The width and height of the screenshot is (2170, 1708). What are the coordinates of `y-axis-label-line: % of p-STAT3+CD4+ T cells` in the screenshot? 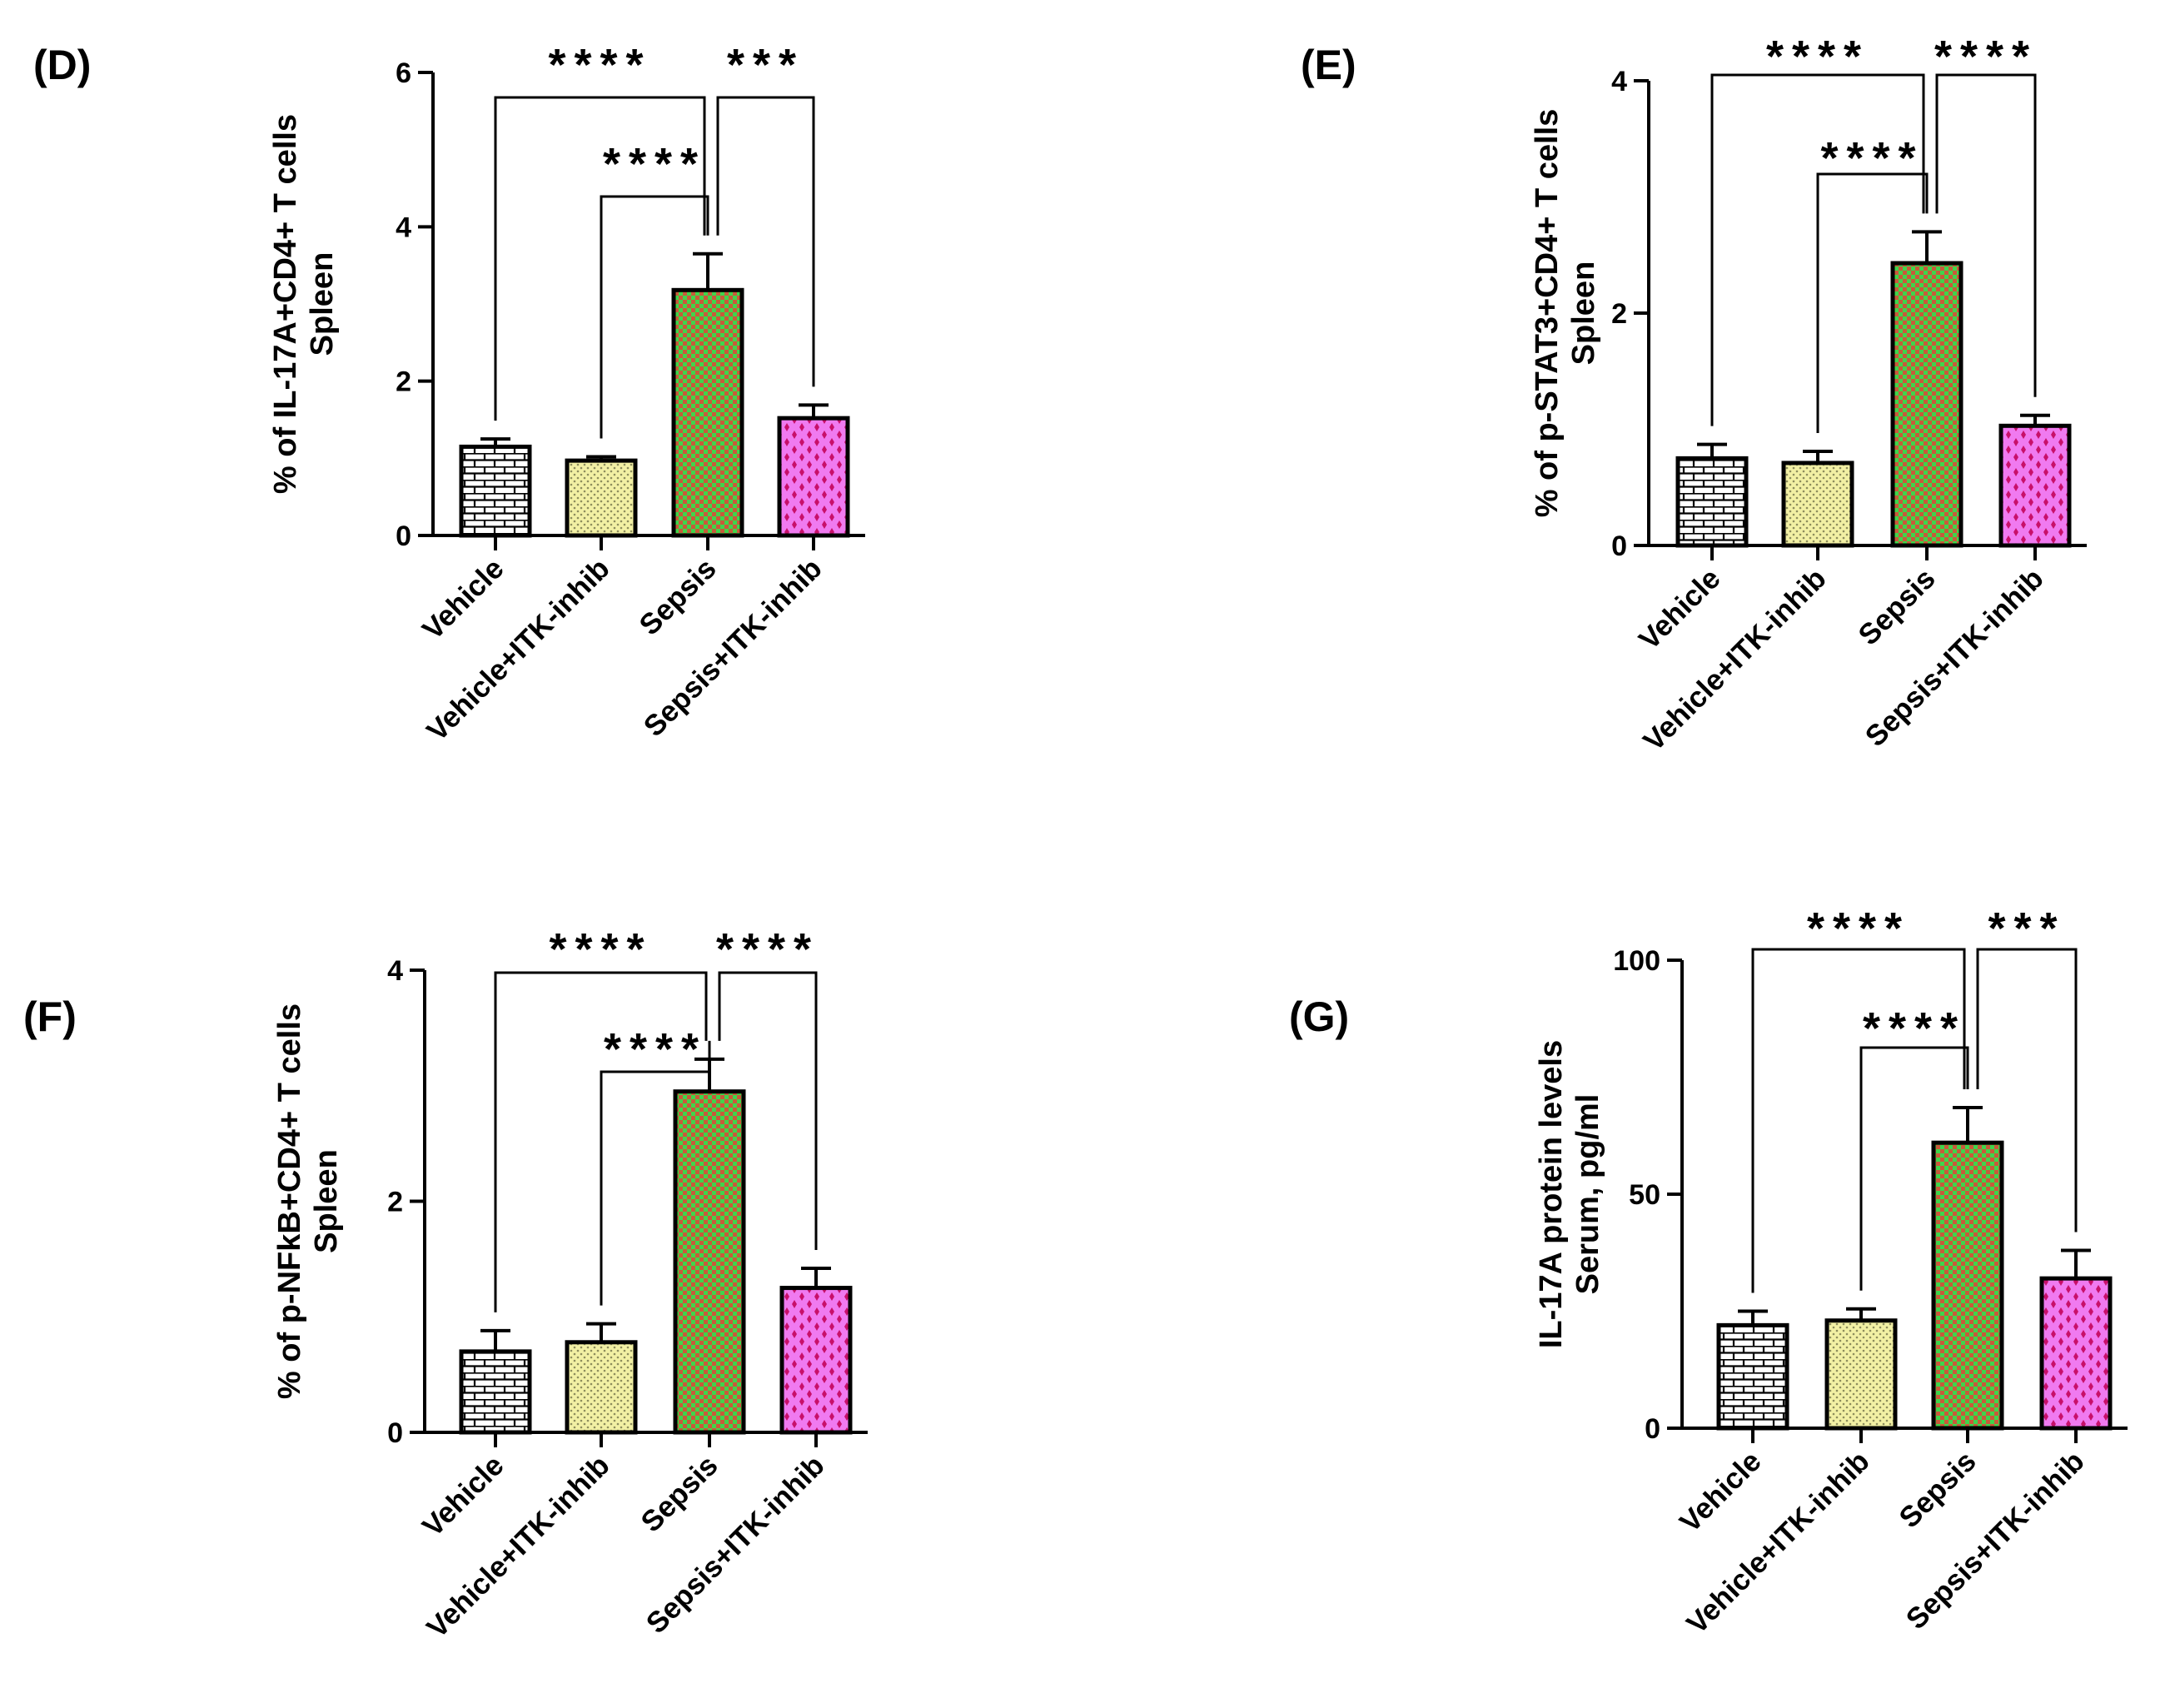 It's located at (1547, 313).